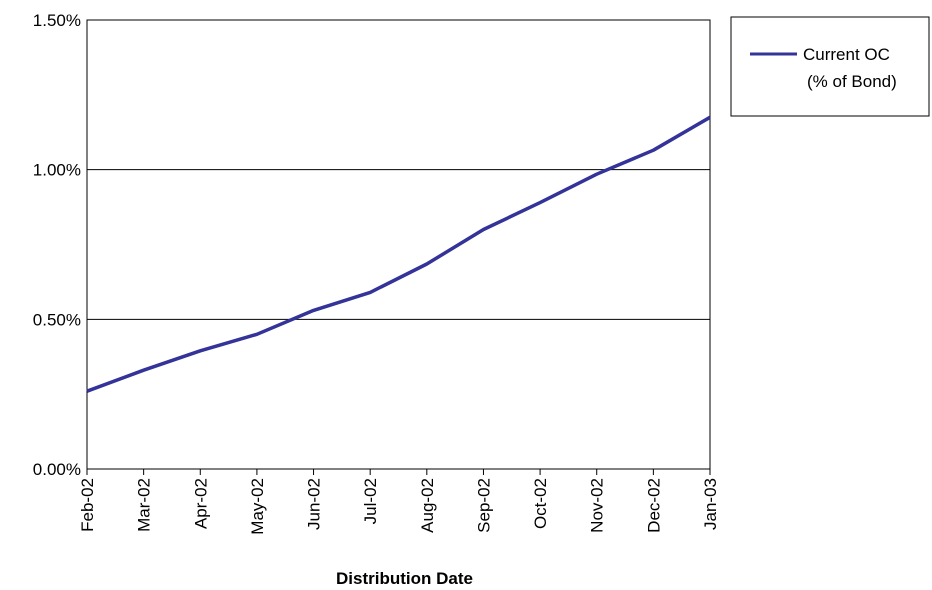  Describe the element at coordinates (852, 81) in the screenshot. I see `legend-label-line-2: (% of Bond)` at that location.